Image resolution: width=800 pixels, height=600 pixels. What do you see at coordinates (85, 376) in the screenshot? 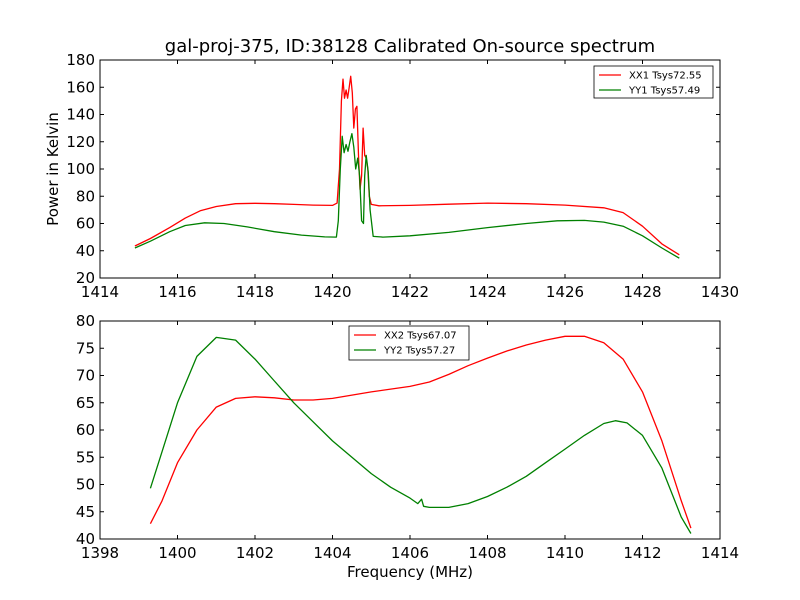
I see `bottom-y-tick-label: 70` at bounding box center [85, 376].